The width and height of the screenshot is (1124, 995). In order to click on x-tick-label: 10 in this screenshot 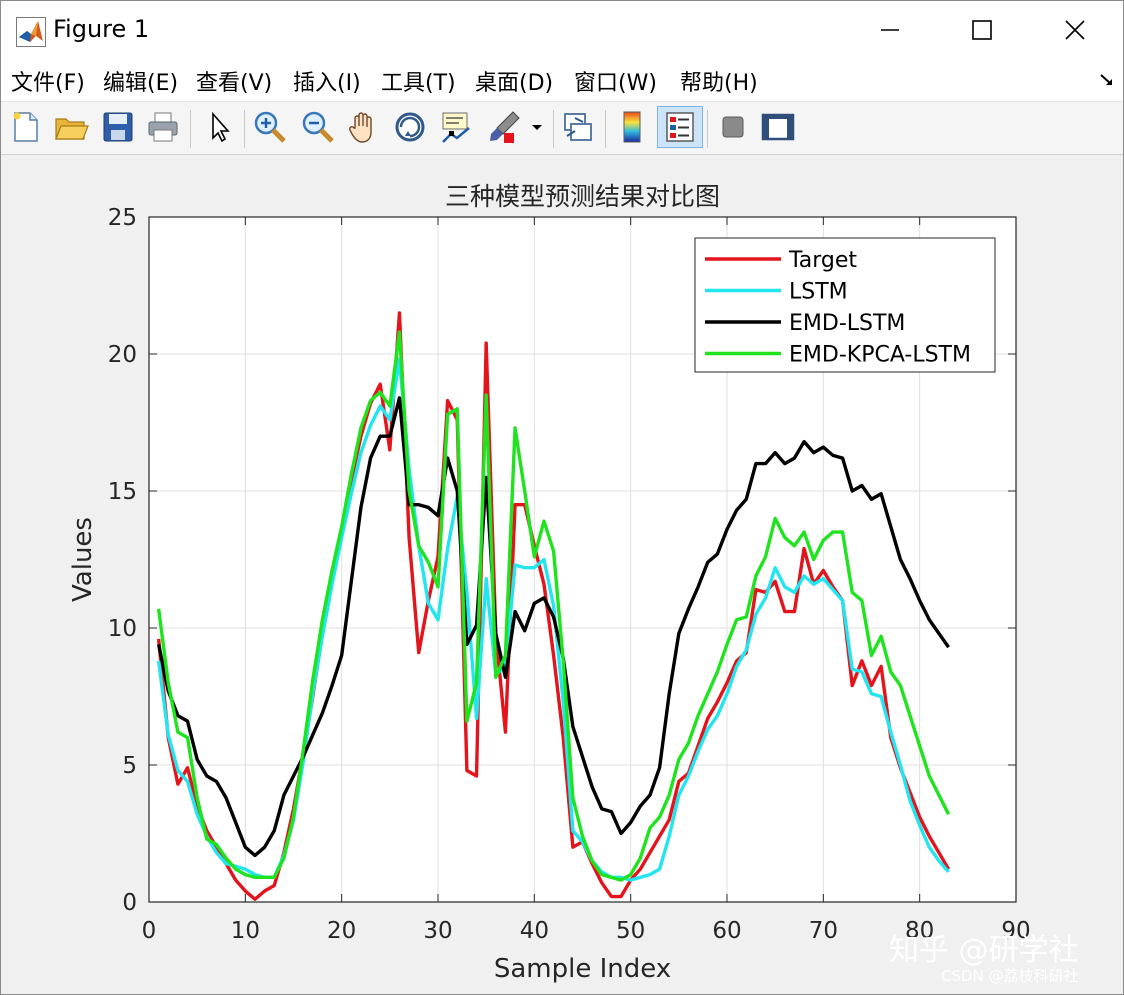, I will do `click(245, 931)`.